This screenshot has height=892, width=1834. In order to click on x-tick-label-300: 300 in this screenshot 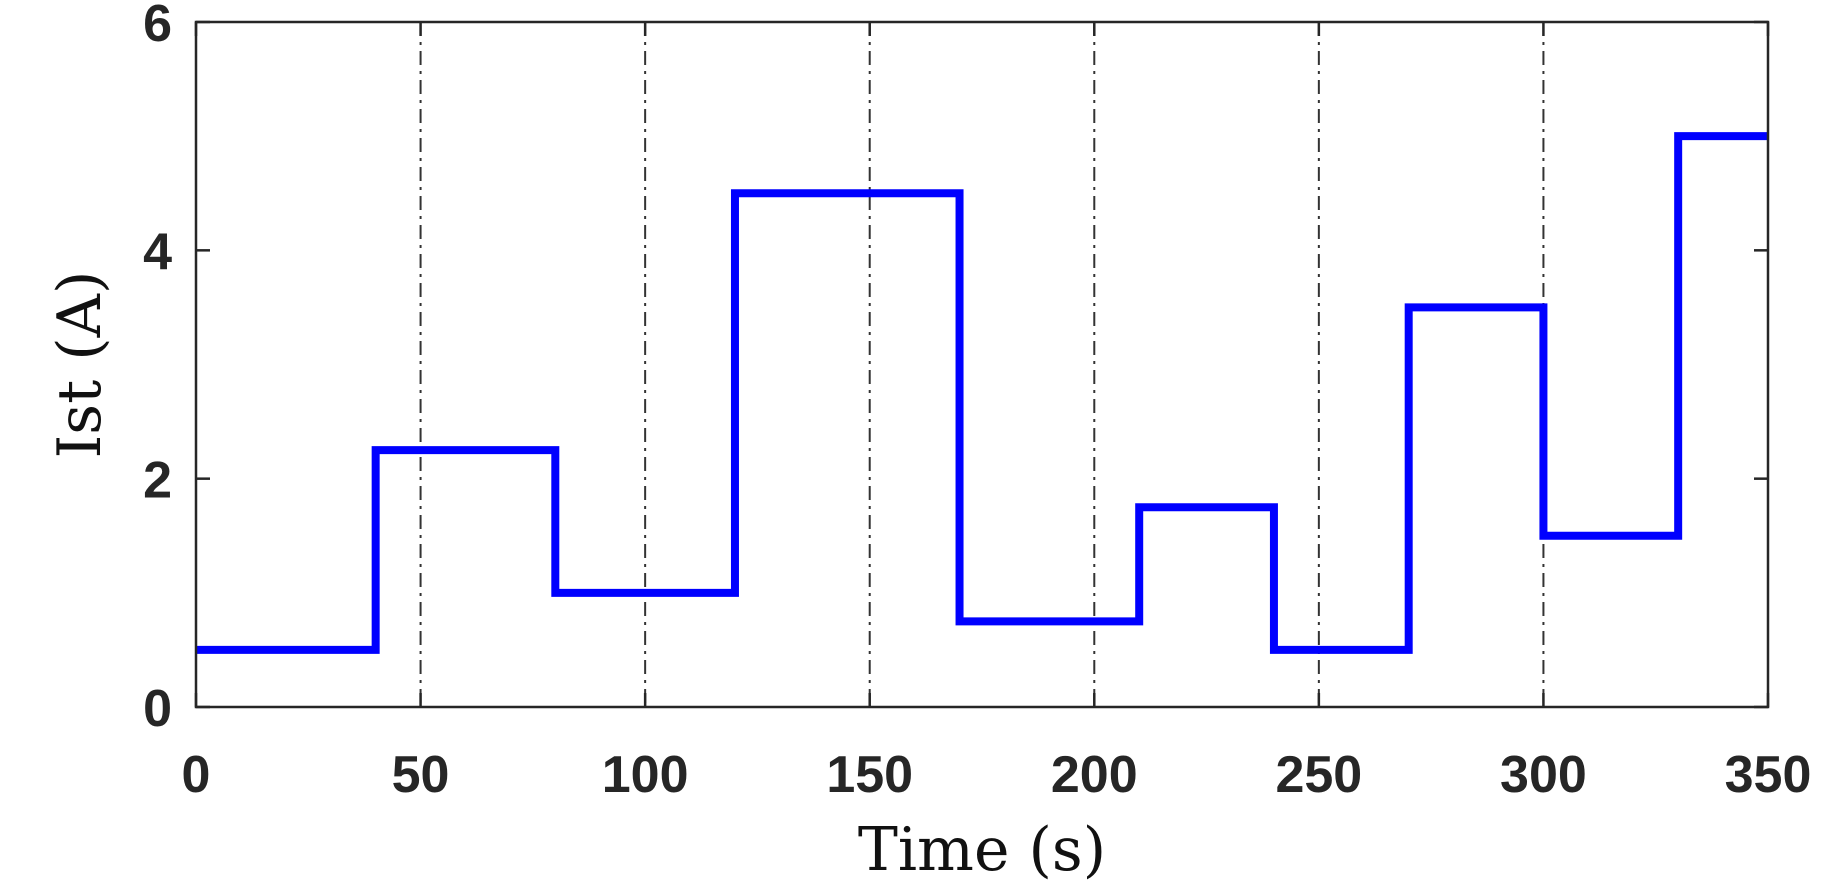, I will do `click(1543, 775)`.